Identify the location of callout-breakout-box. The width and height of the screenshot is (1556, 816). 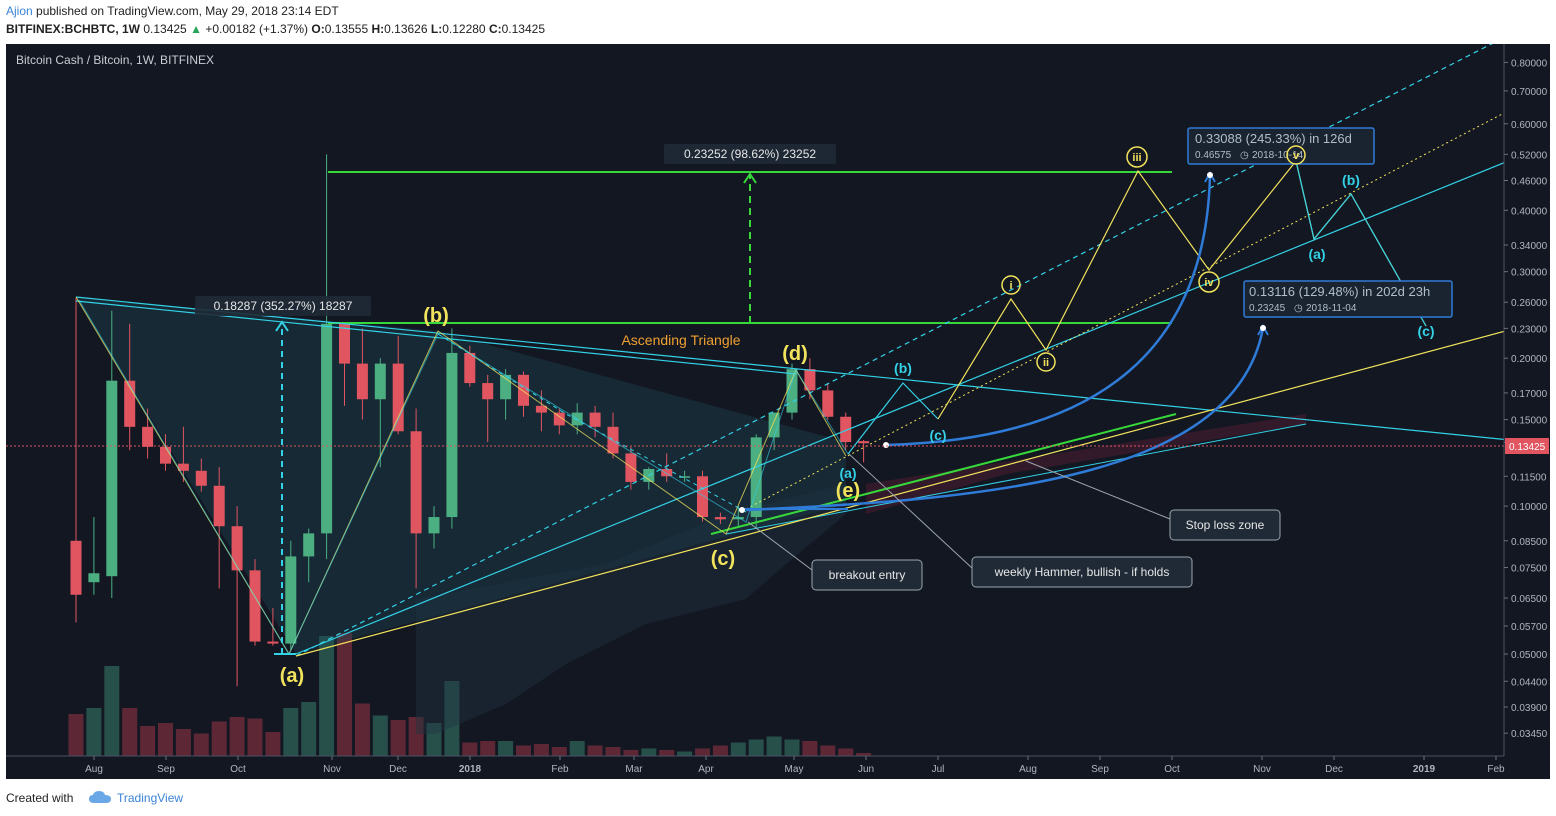
(867, 575).